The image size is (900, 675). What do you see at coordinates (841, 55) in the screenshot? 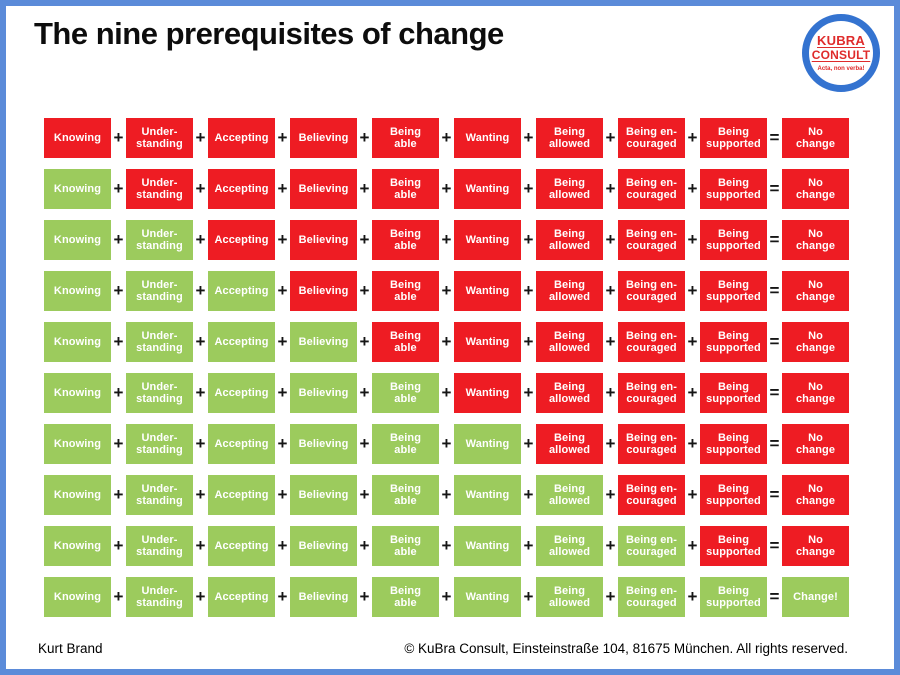
I see `logo-text-consult: CONSULT` at bounding box center [841, 55].